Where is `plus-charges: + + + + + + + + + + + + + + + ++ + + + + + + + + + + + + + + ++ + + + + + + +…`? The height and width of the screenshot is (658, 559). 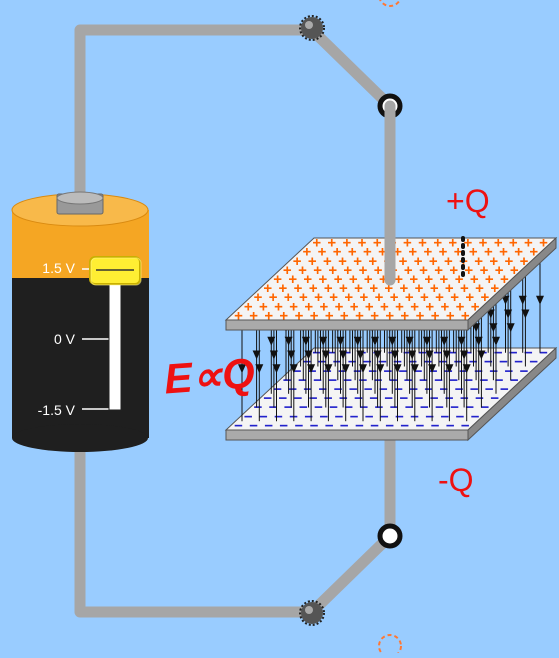 plus-charges: + + + + + + + + + + + + + + + ++ + + + + + + + + + + + + + + ++ + + + + + + +… is located at coordinates (391, 280).